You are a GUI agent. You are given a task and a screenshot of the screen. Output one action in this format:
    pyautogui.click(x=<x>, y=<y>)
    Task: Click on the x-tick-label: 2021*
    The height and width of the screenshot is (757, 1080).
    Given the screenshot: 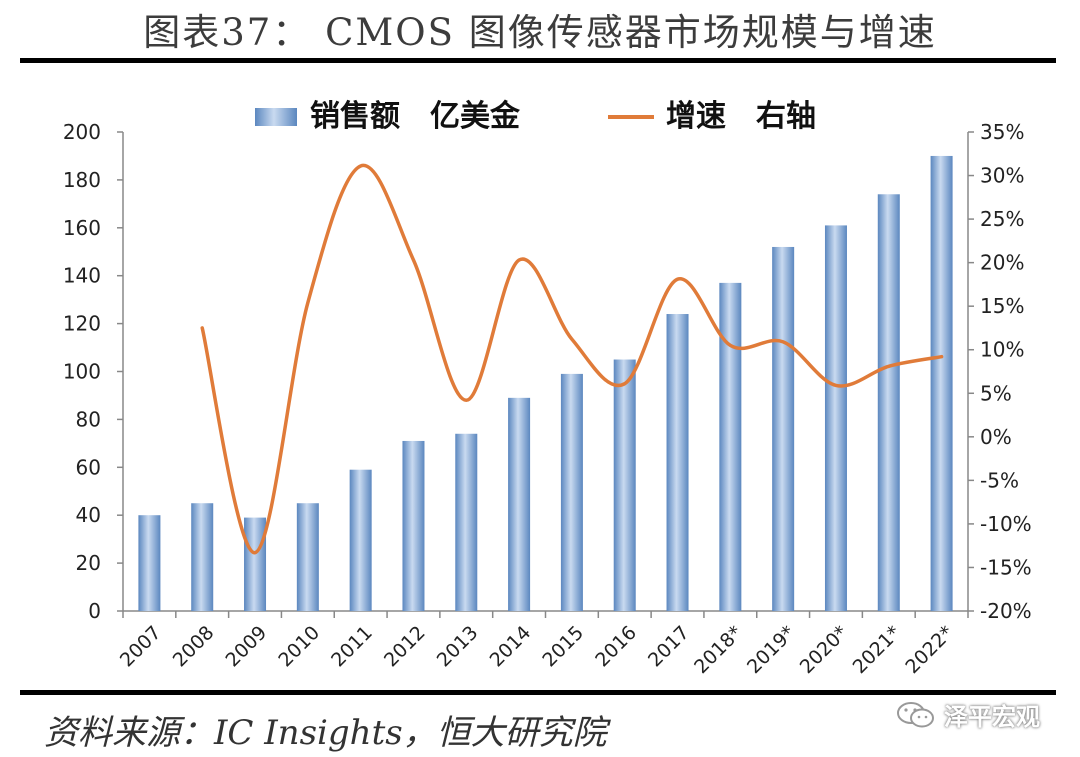 What is the action you would take?
    pyautogui.click(x=877, y=650)
    